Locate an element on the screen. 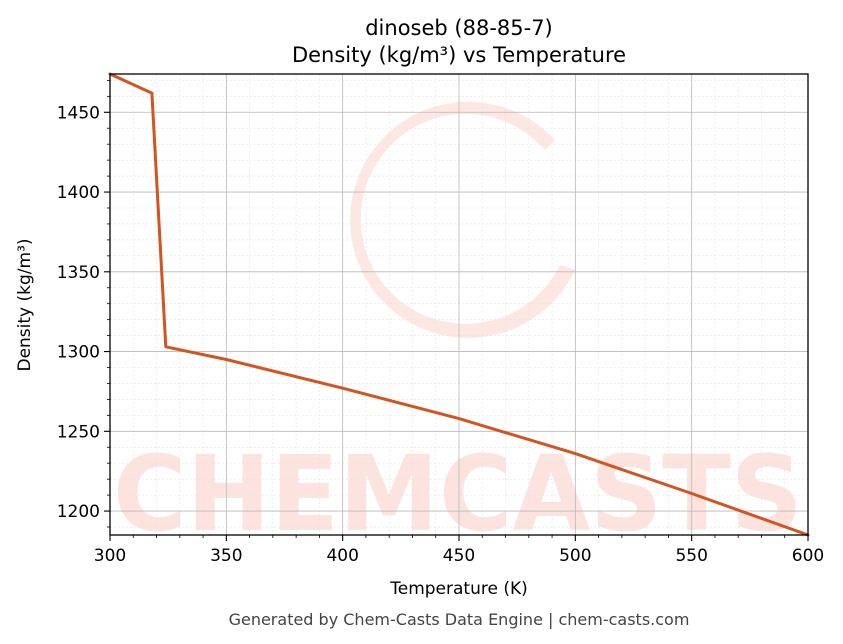 The height and width of the screenshot is (644, 843). y-tick-label: 1450 is located at coordinates (78, 113).